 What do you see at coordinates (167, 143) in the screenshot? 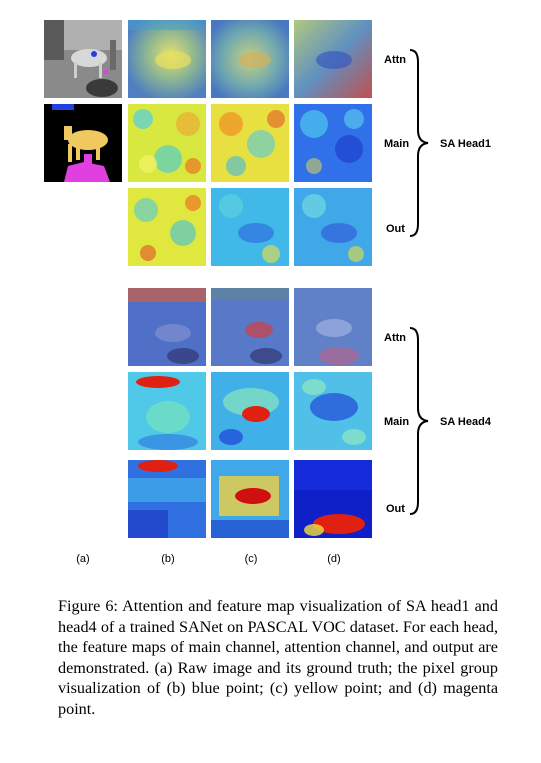
I see `head1-main-b` at bounding box center [167, 143].